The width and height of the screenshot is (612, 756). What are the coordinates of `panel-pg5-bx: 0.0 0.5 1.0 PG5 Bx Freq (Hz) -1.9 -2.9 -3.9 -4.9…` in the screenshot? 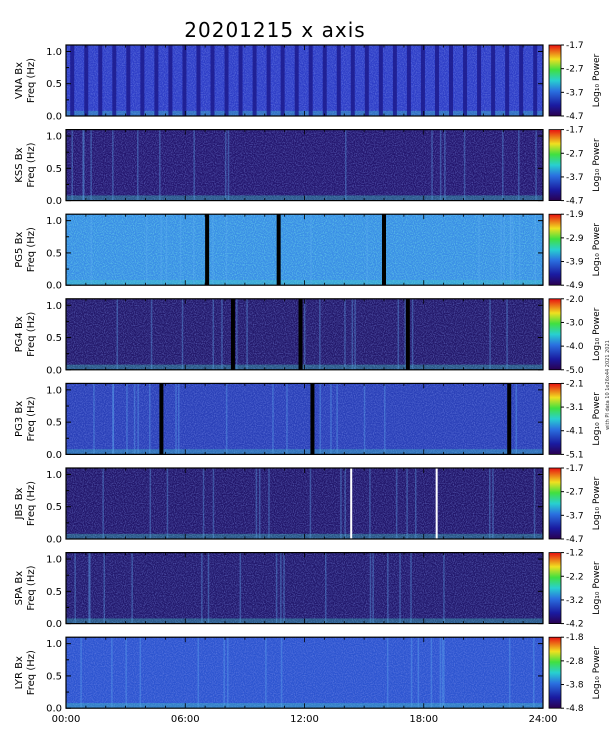 It's located at (308, 251).